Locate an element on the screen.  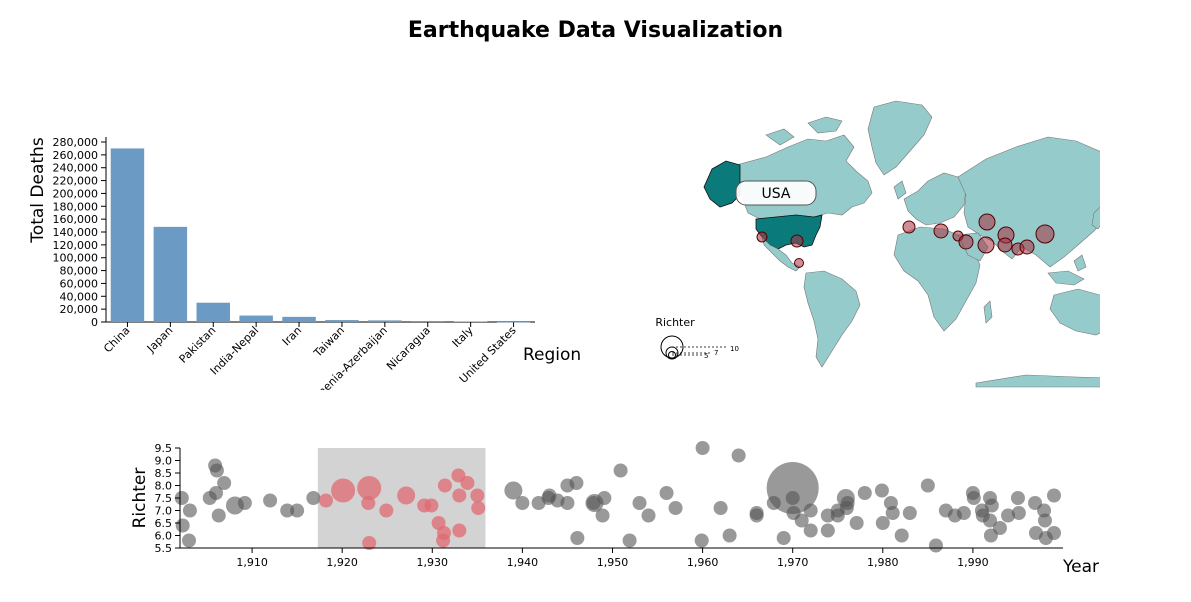
map-land-europe is located at coordinates (935, 199).